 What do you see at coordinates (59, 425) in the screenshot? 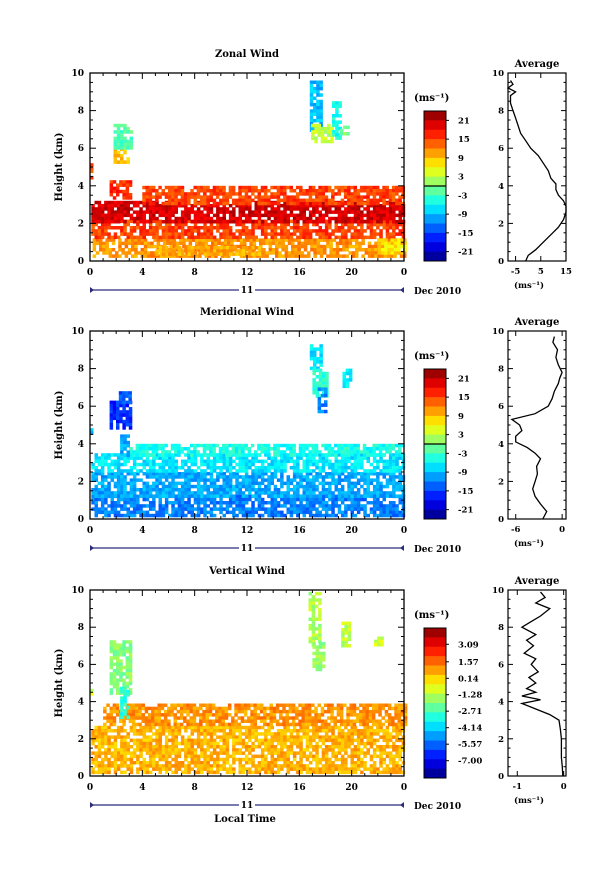
I see `y-axis-label: Height (km)` at bounding box center [59, 425].